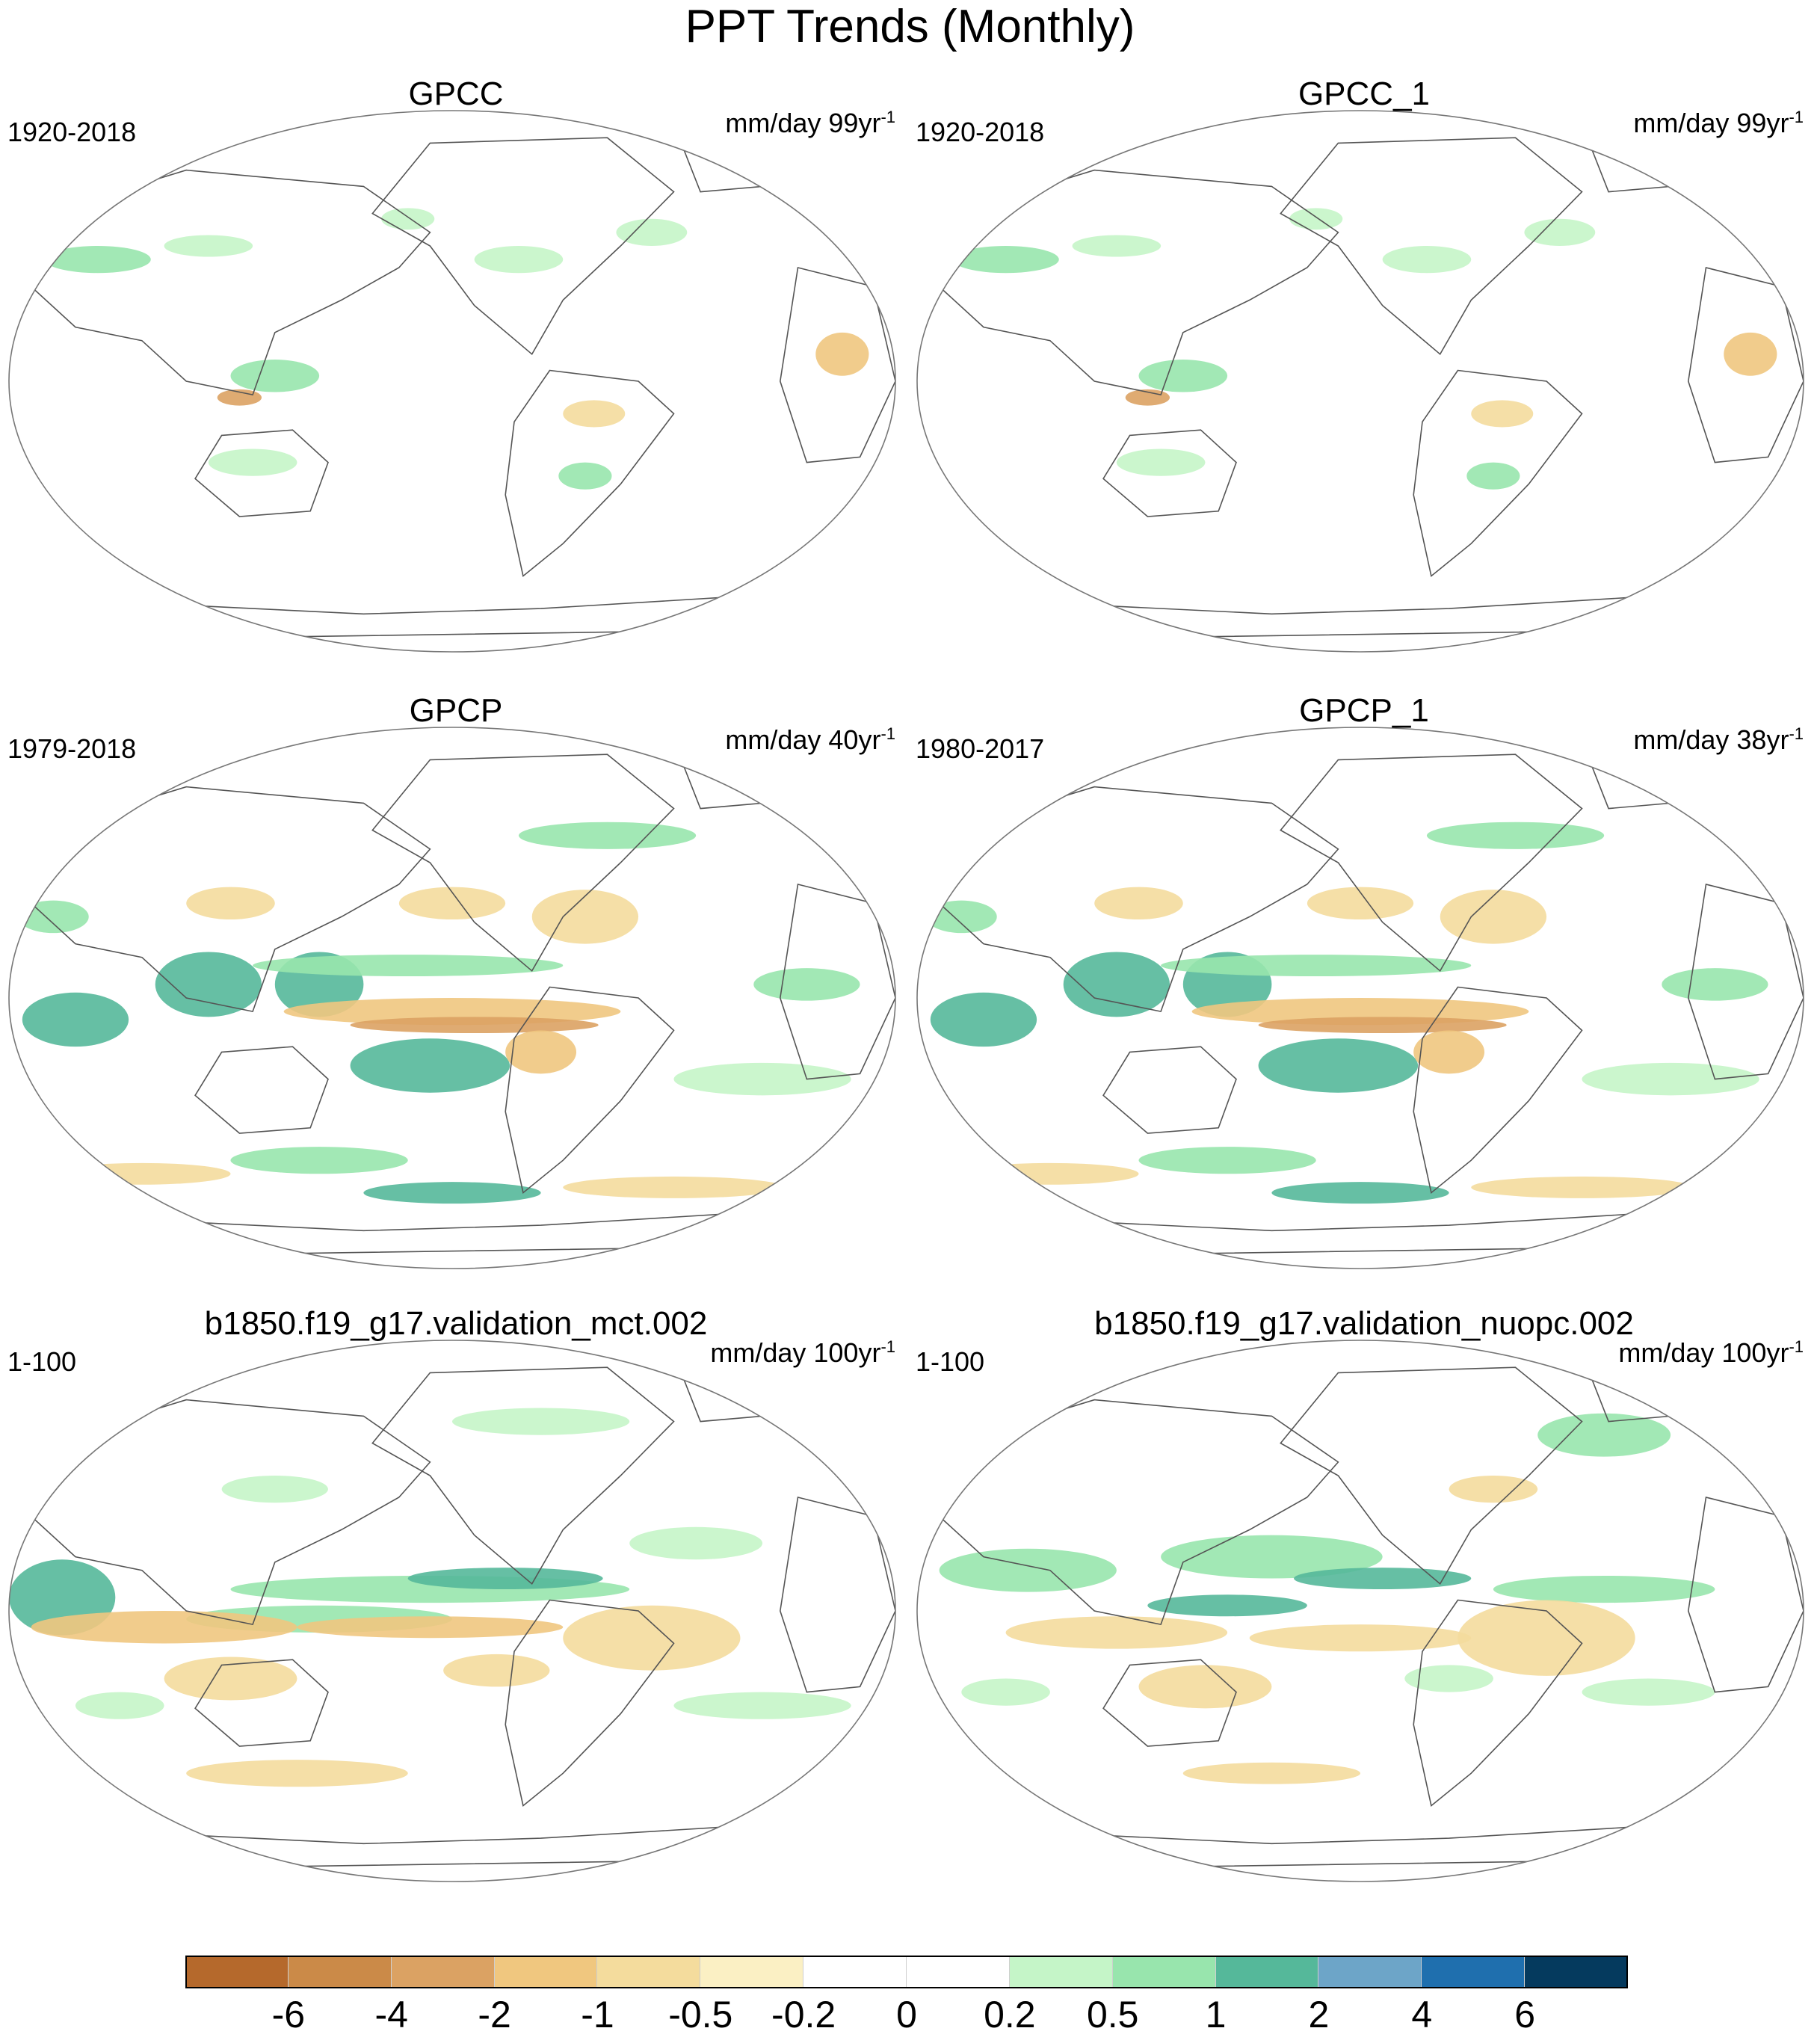 The height and width of the screenshot is (2037, 1820). Describe the element at coordinates (906, 1972) in the screenshot. I see `colorbar-frame` at that location.